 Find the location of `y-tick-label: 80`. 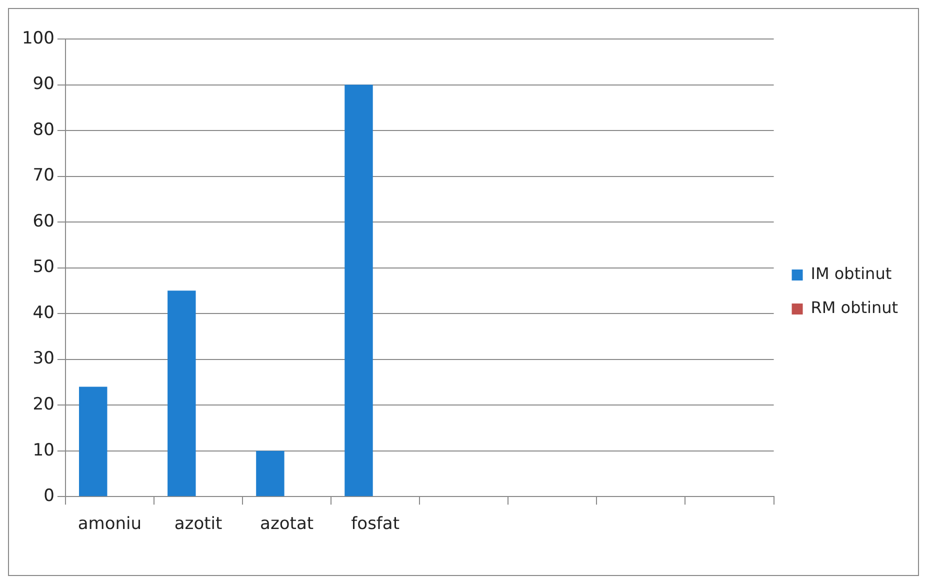

y-tick-label: 80 is located at coordinates (43, 130).